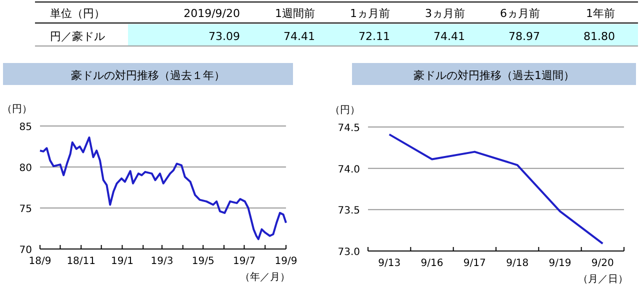 The image size is (640, 289). I want to click on y-tick-label: 74.0, so click(349, 170).